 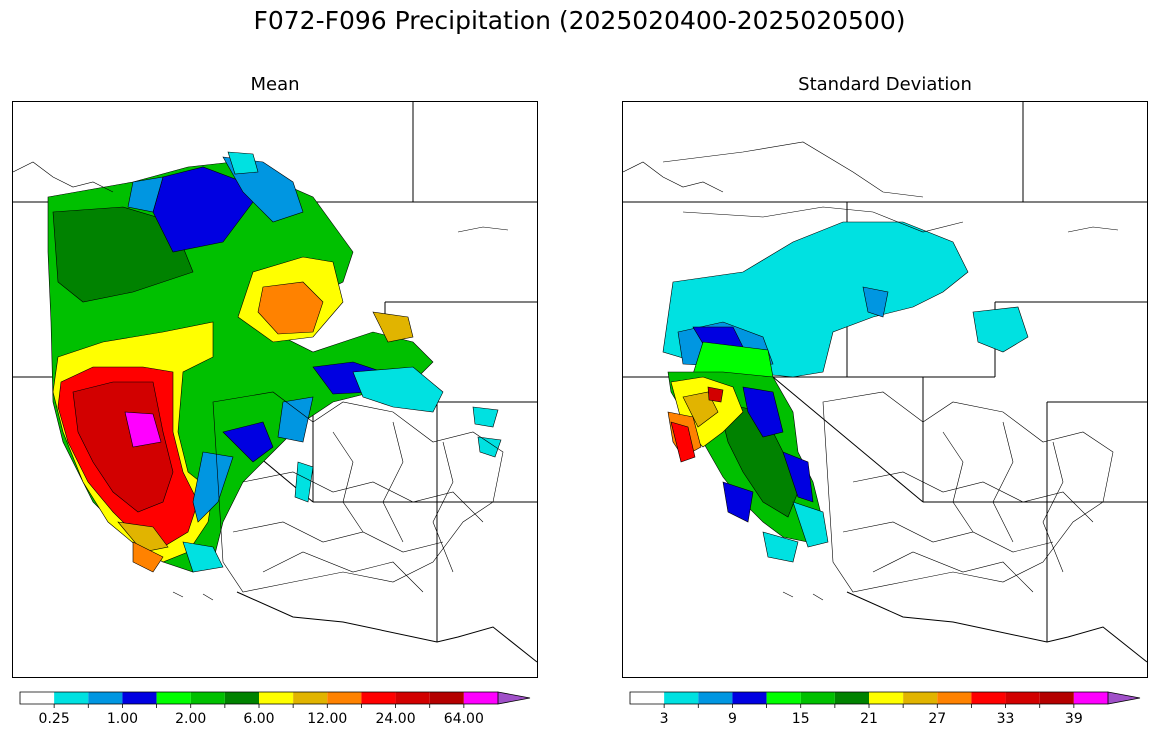 I want to click on colorbar-tick-label: 2.00, so click(x=191, y=719).